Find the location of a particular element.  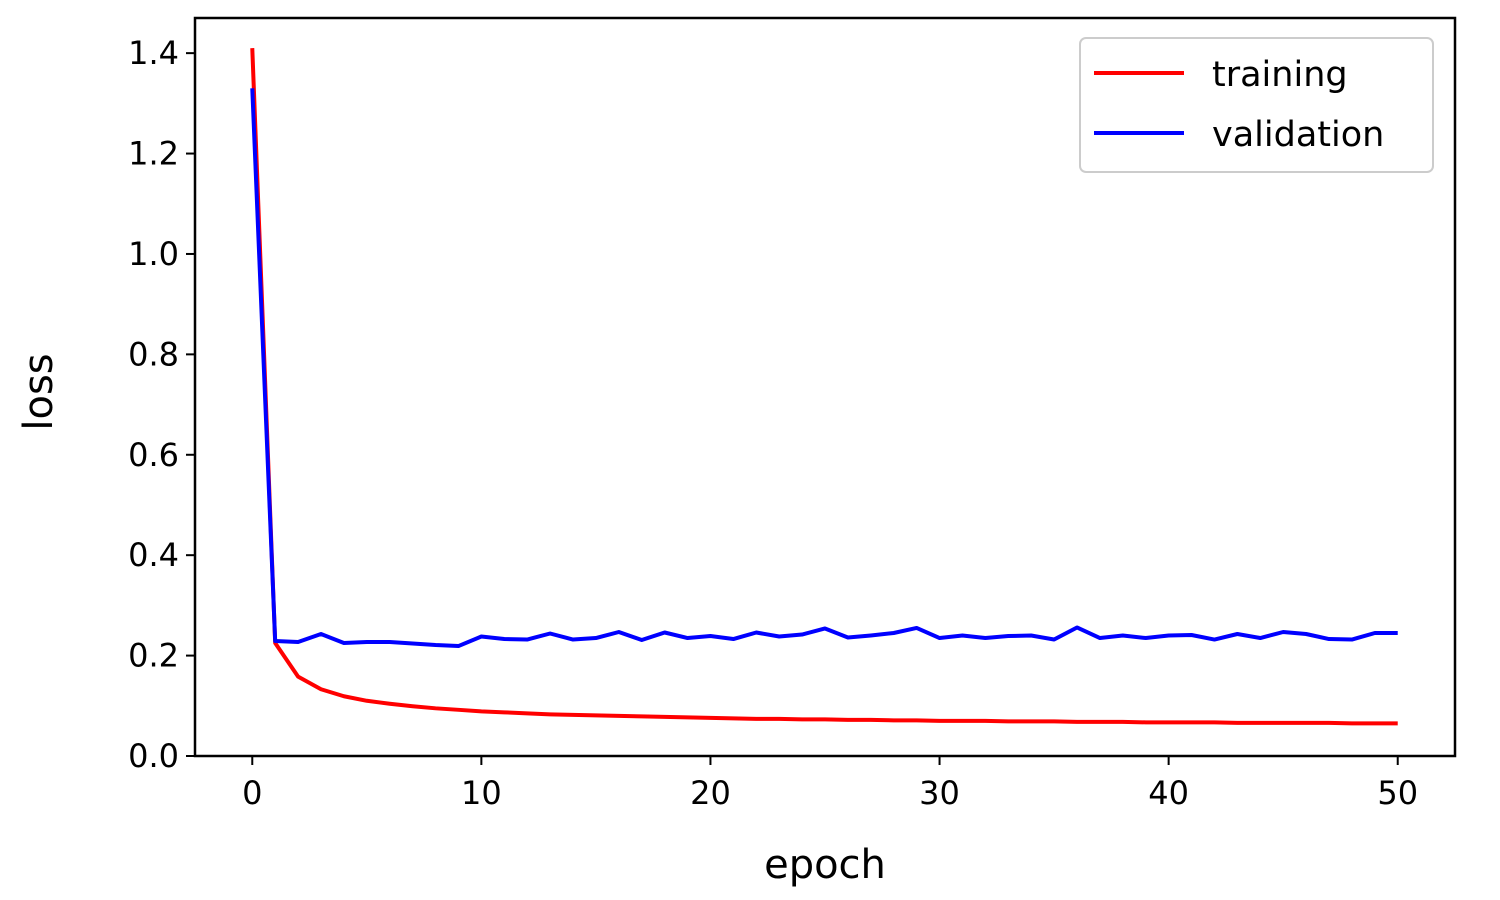

legend-label-training: training is located at coordinates (1280, 75).